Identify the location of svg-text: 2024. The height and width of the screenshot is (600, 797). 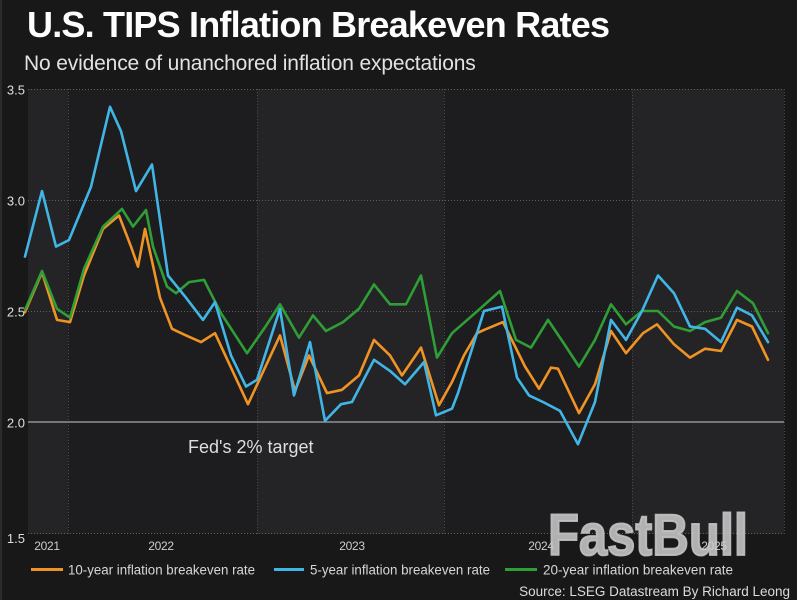
(541, 546).